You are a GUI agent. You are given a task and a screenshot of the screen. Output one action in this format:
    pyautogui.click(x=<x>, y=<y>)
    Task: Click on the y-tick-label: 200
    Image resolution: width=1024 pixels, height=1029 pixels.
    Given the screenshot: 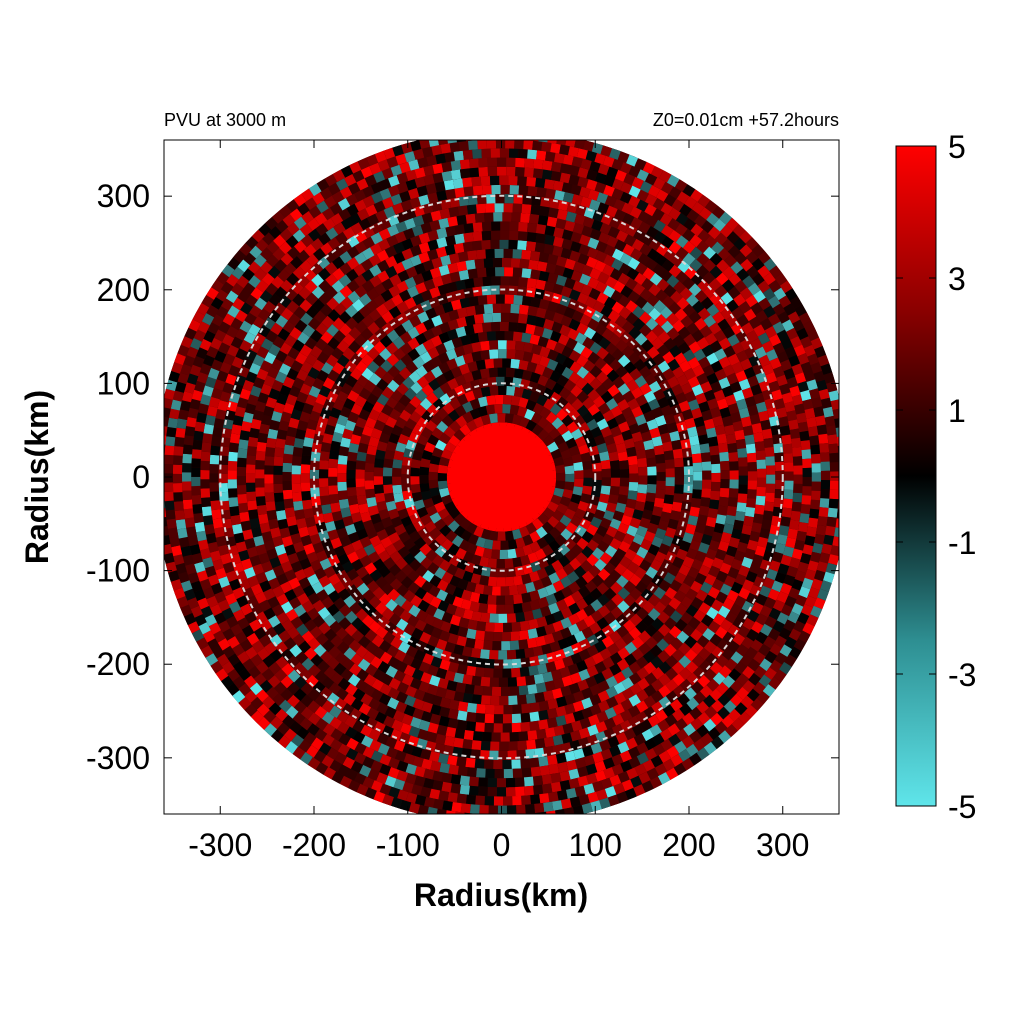 What is the action you would take?
    pyautogui.click(x=123, y=290)
    